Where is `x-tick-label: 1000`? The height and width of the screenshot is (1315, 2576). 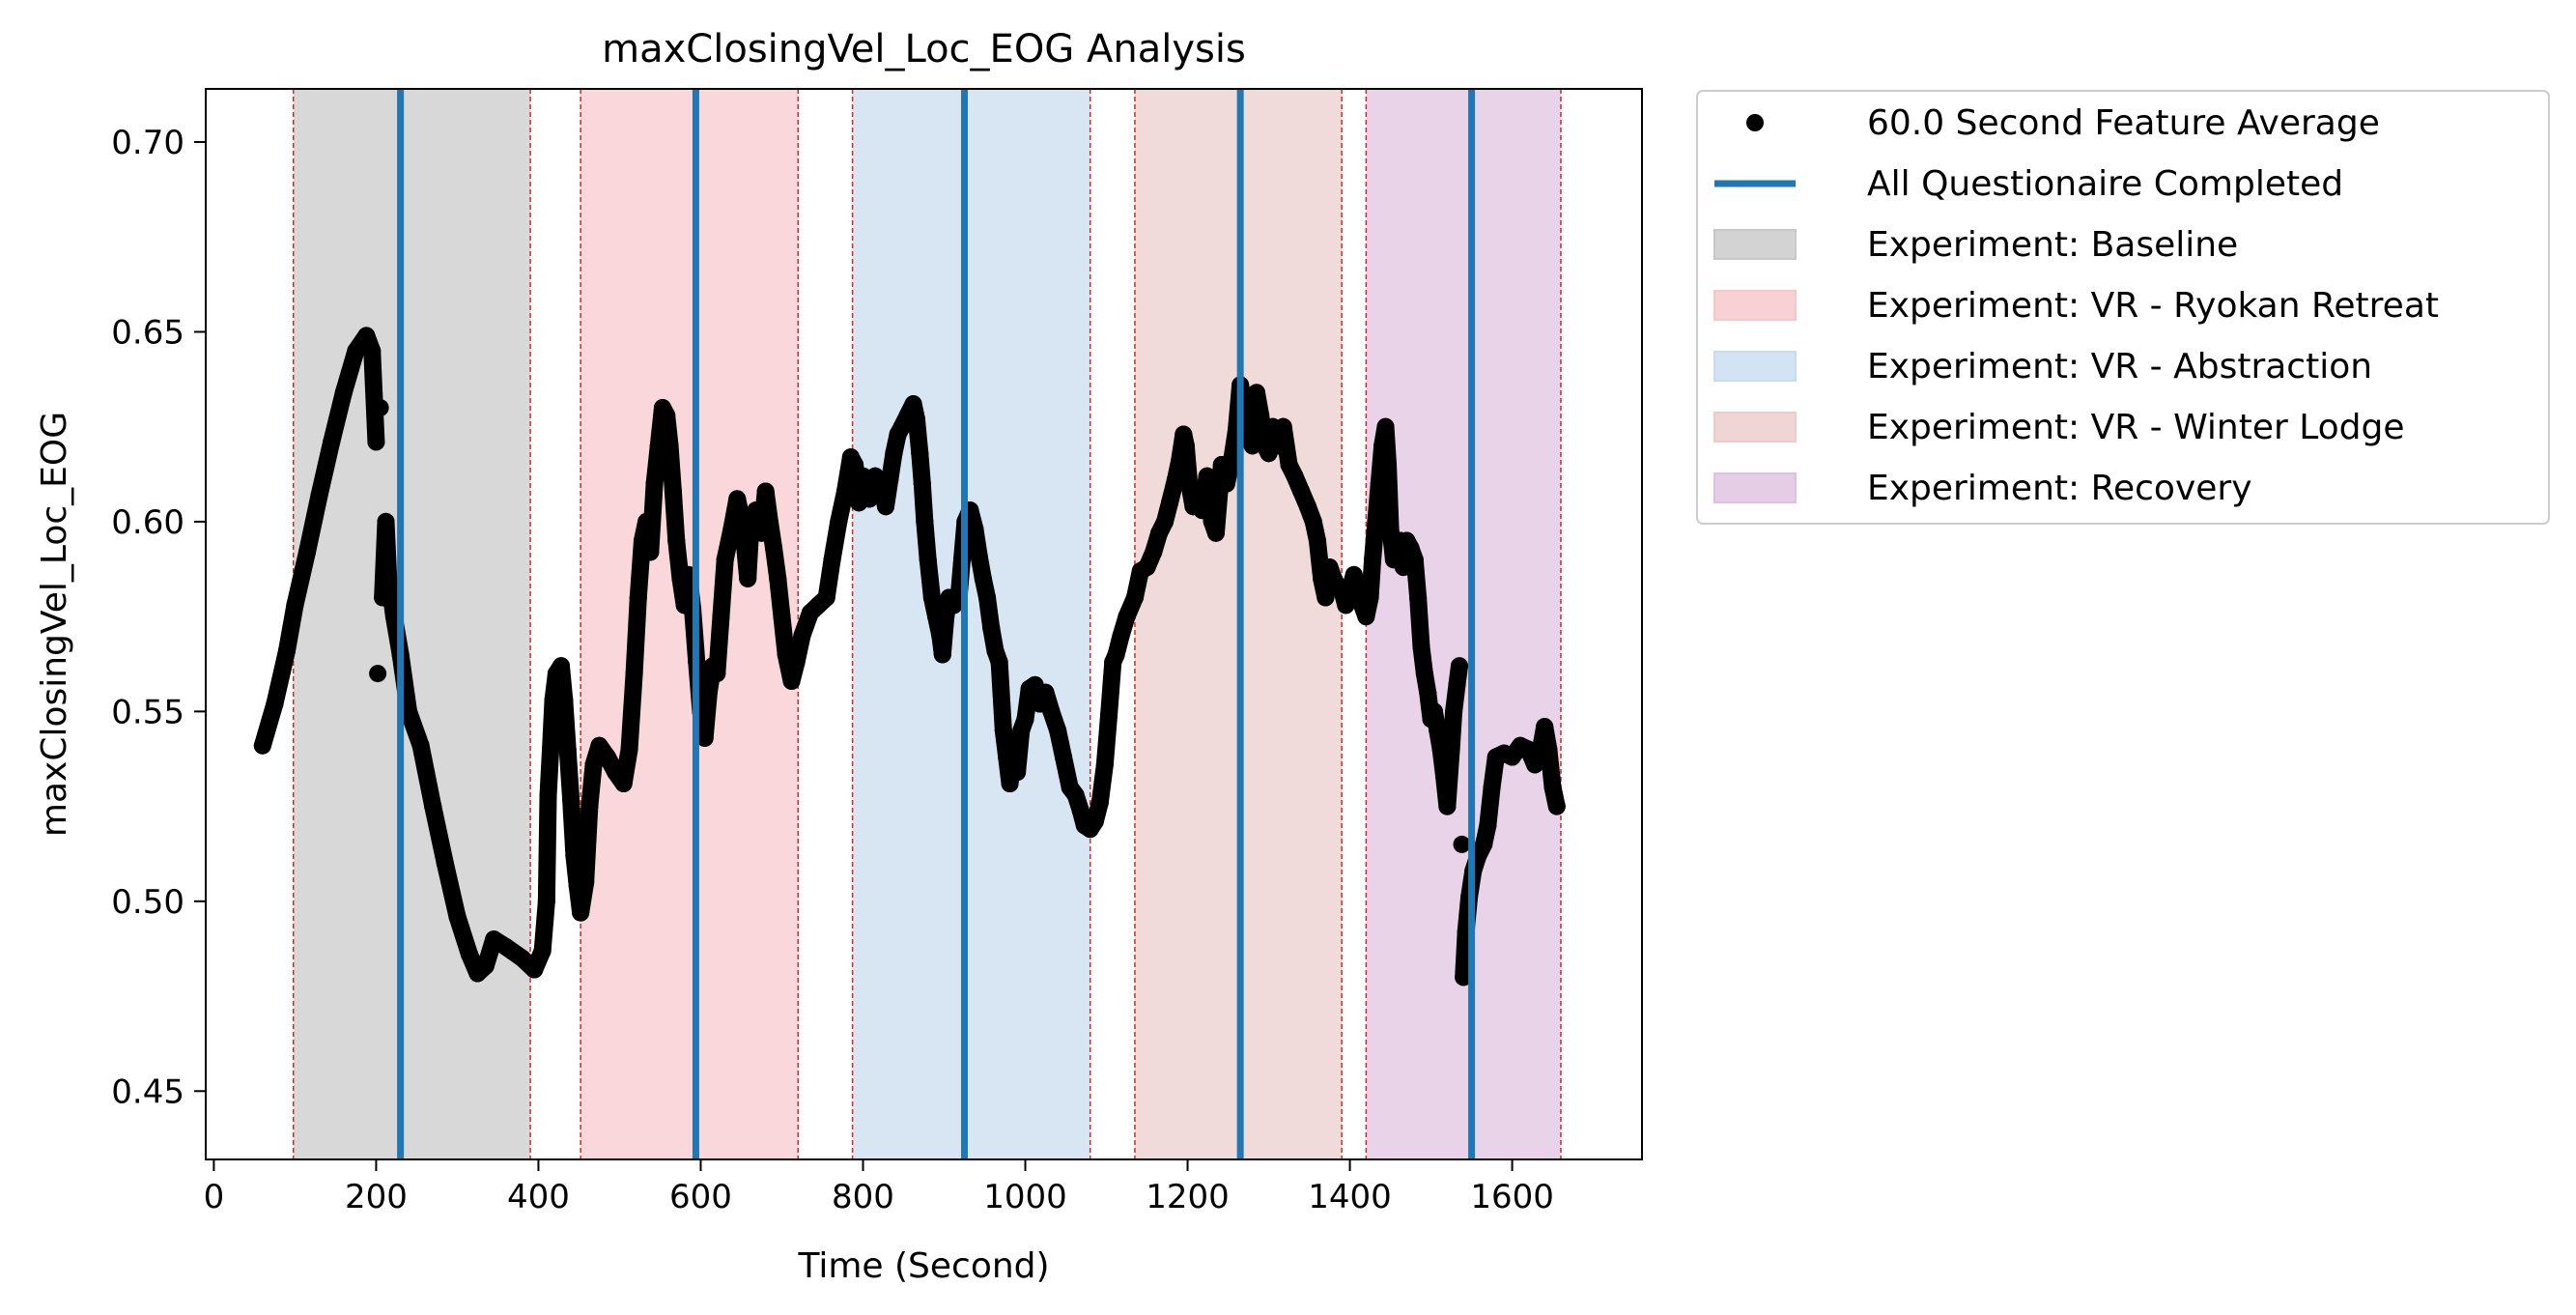 x-tick-label: 1000 is located at coordinates (1025, 1197).